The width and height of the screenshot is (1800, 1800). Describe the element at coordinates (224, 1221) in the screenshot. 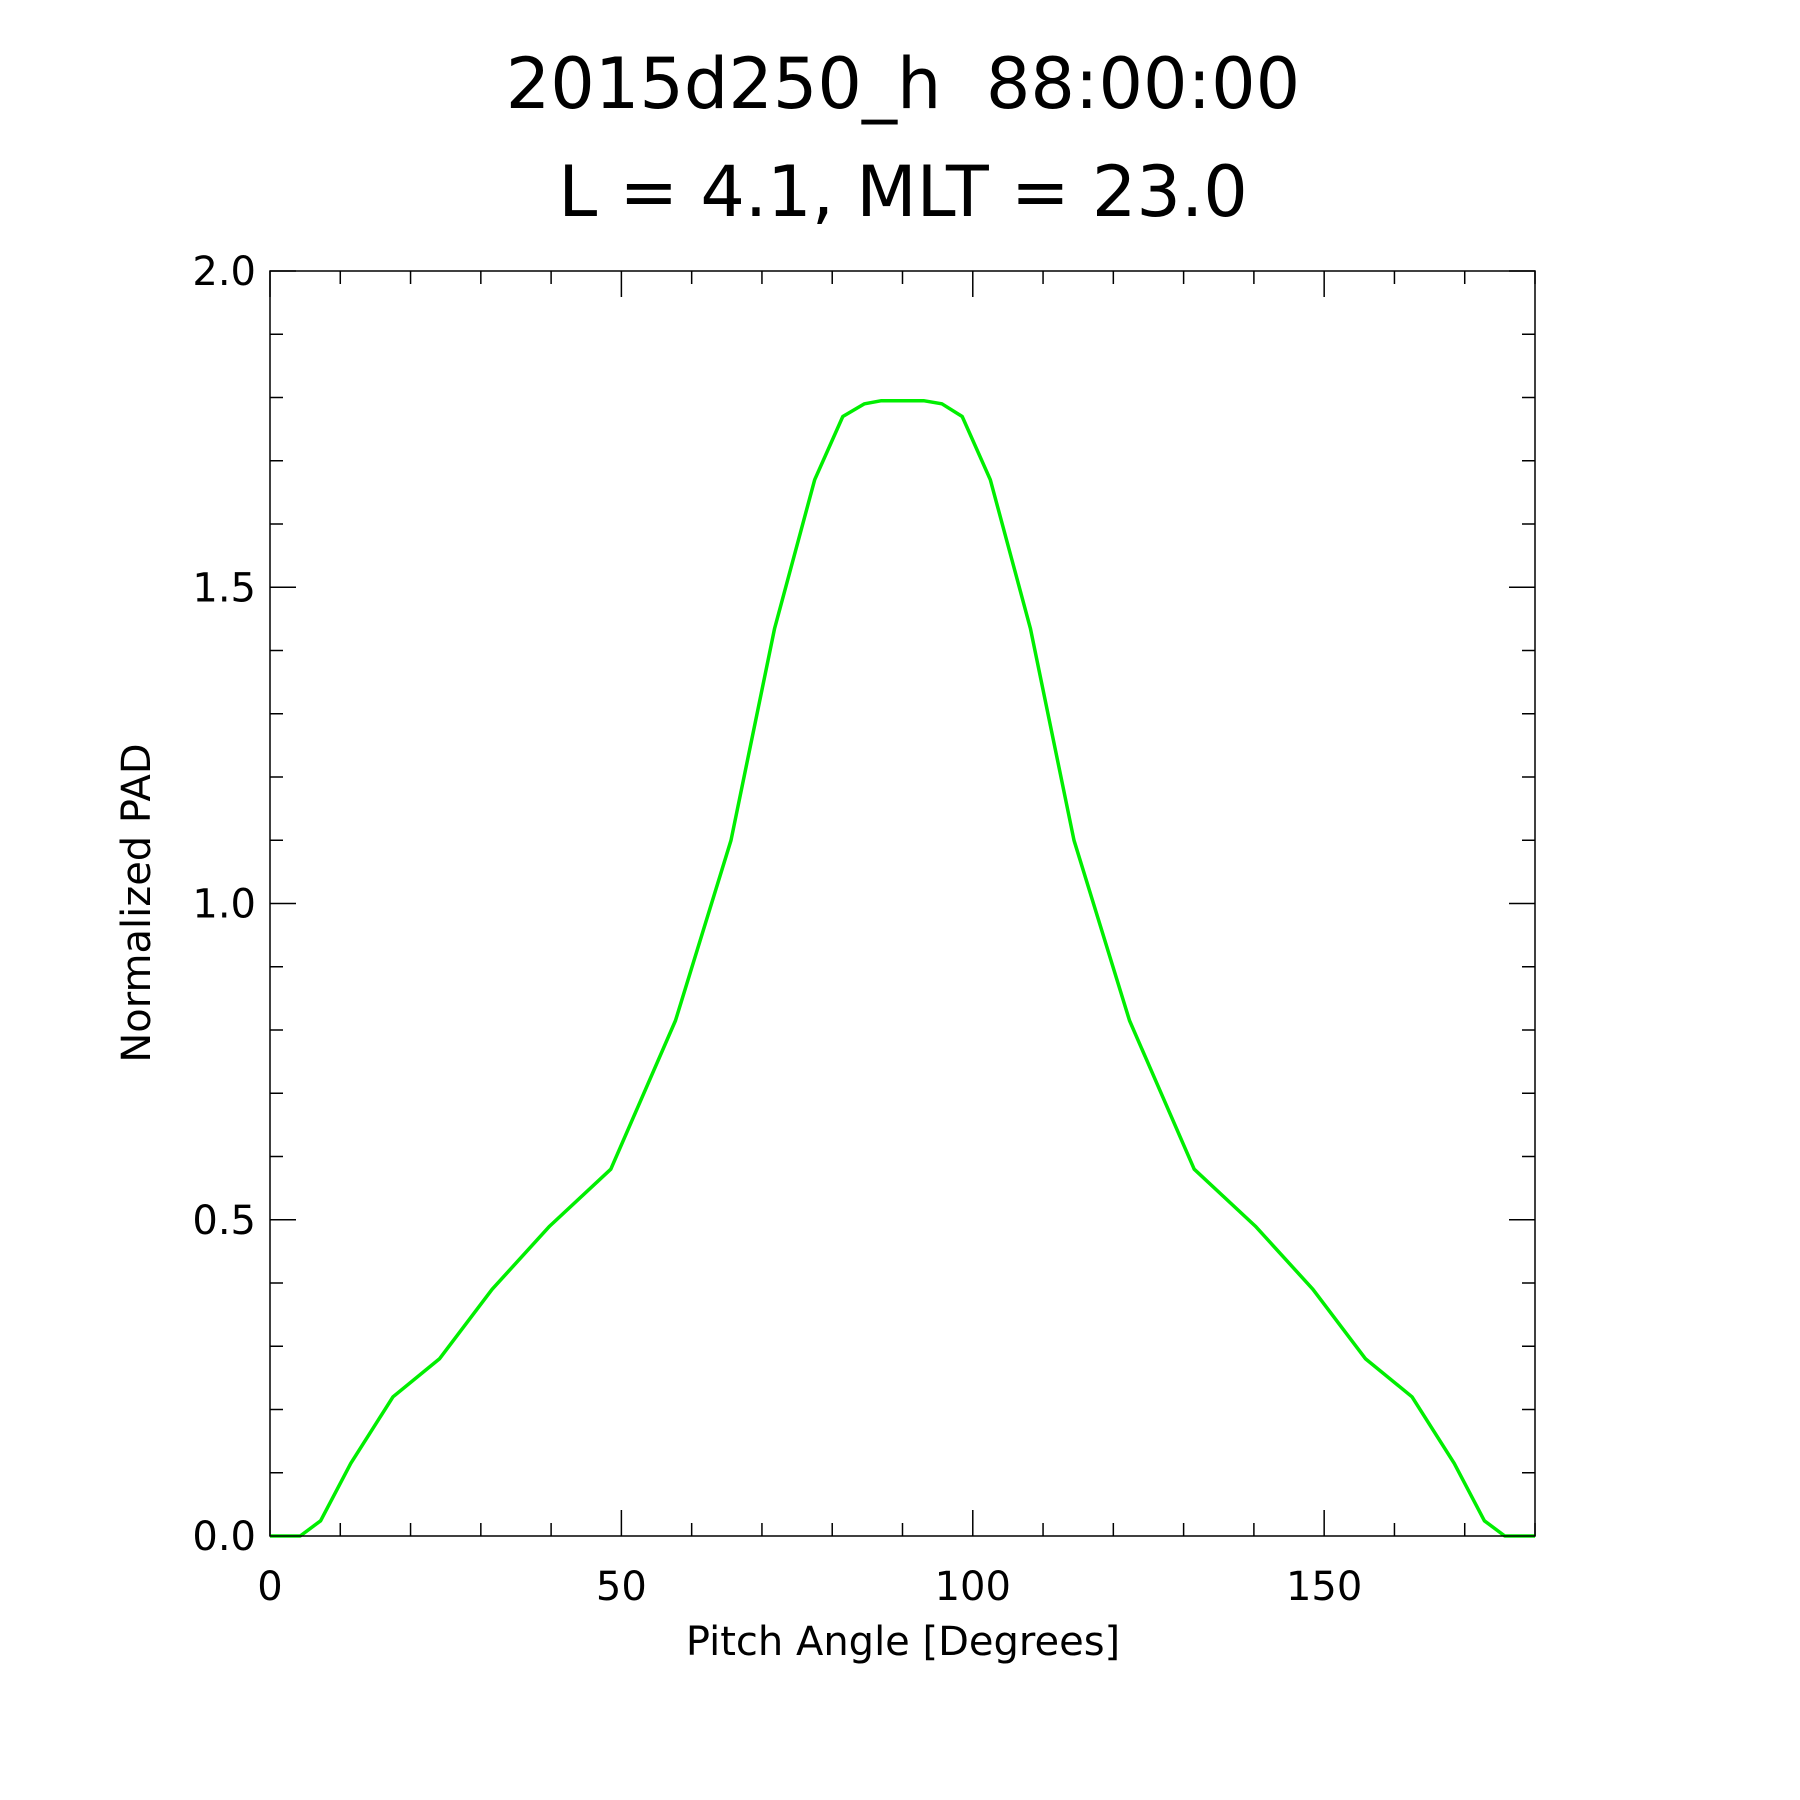

I see `y-tick-label: 0.5` at that location.